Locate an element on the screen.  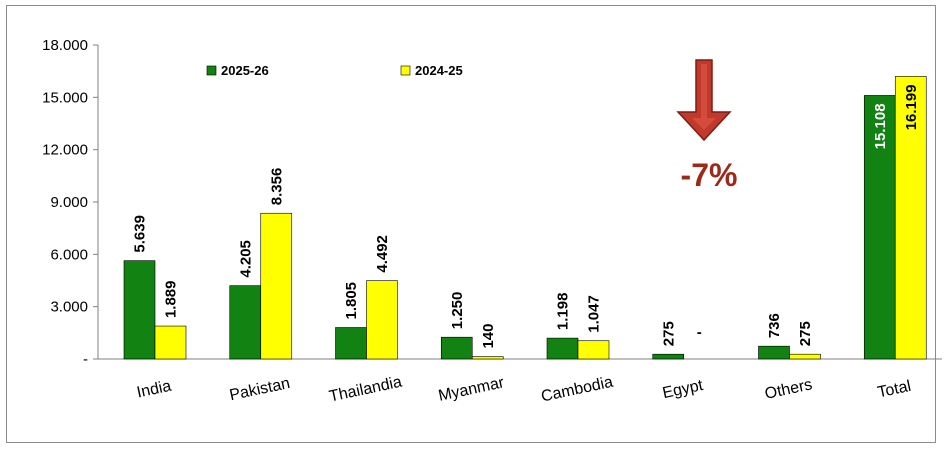
legend: 2025-26 2024-25 is located at coordinates (334, 70).